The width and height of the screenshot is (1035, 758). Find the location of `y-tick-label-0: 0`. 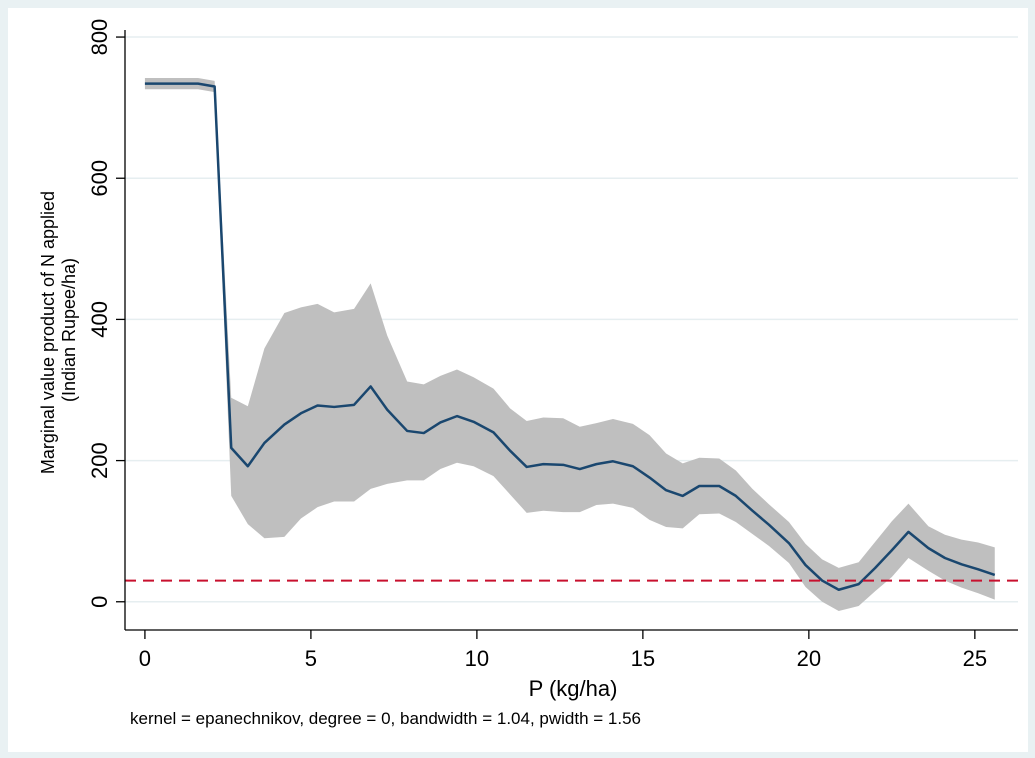

y-tick-label-0: 0 is located at coordinates (99, 602).